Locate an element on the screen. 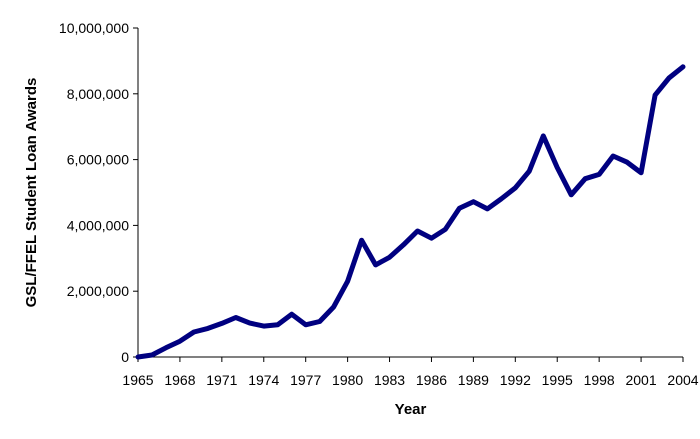 This screenshot has height=439, width=700. x-tick-label: 1971 is located at coordinates (221, 380).